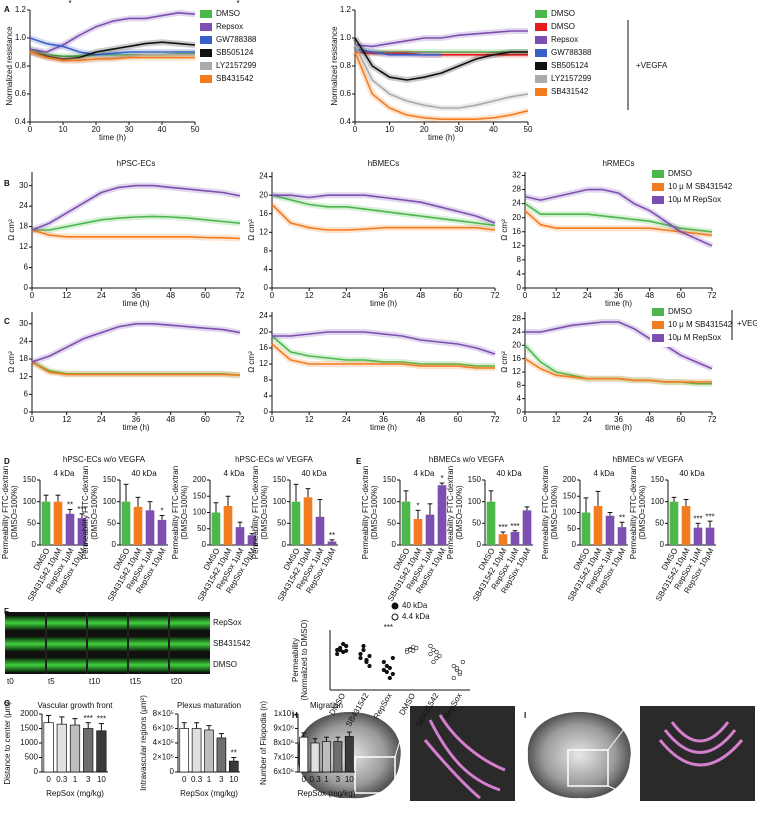 The width and height of the screenshot is (757, 815). I want to click on y-tick-label: 6, so click(26, 267).